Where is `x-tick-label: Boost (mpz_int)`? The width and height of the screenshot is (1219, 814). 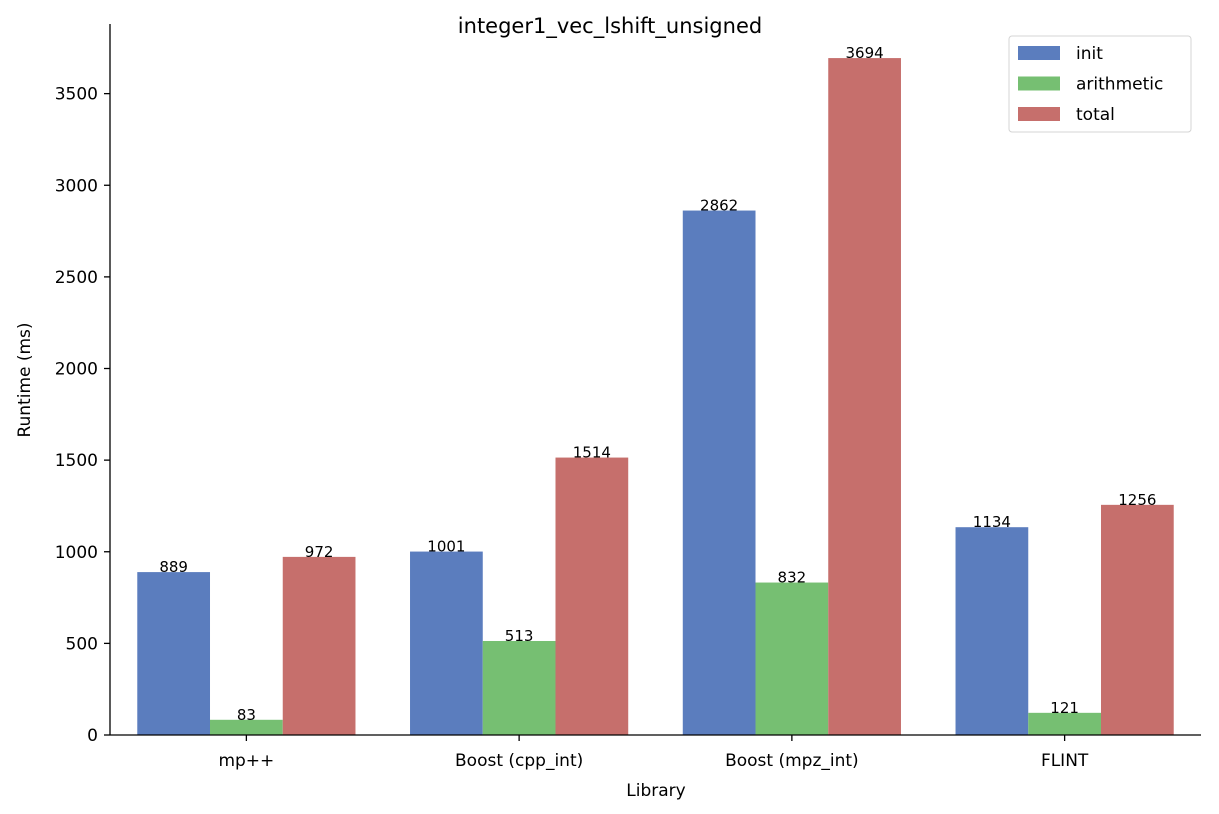
x-tick-label: Boost (mpz_int) is located at coordinates (792, 761).